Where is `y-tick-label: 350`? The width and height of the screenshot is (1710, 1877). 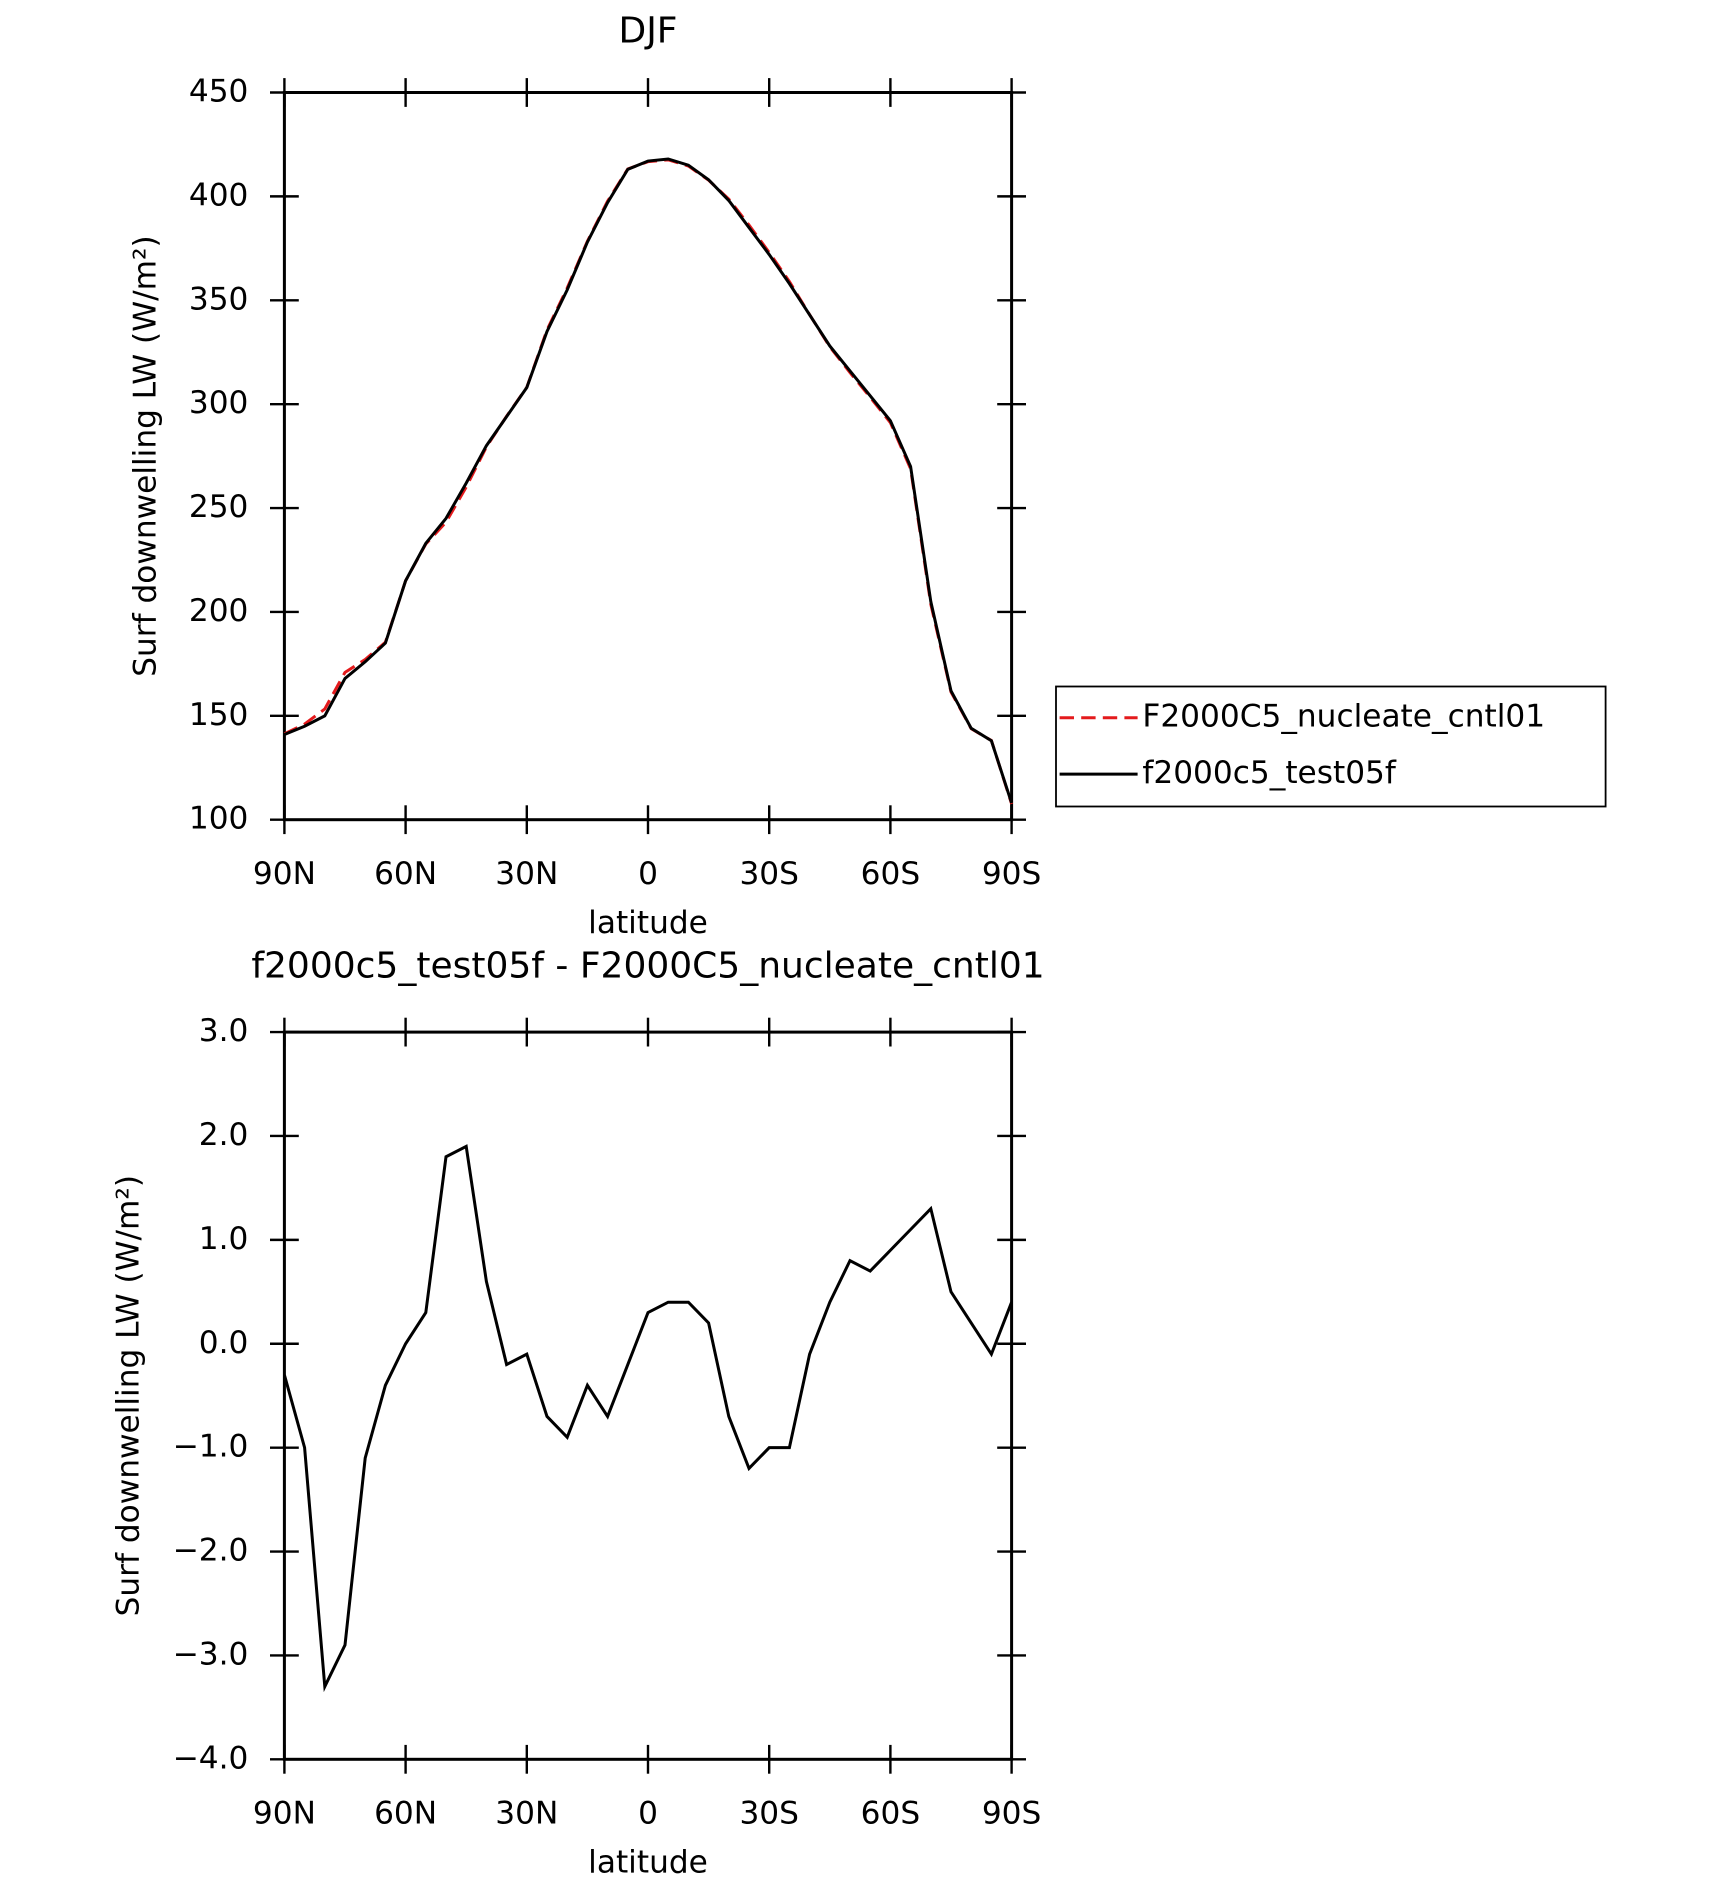
y-tick-label: 350 is located at coordinates (219, 299).